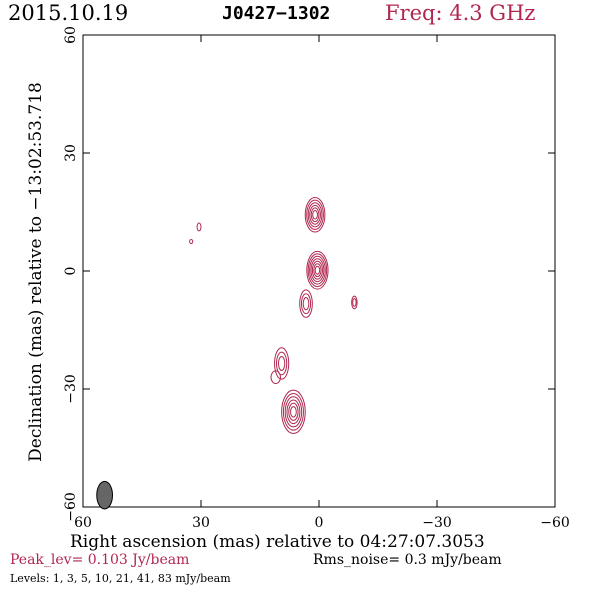  I want to click on component-core, so click(317, 270).